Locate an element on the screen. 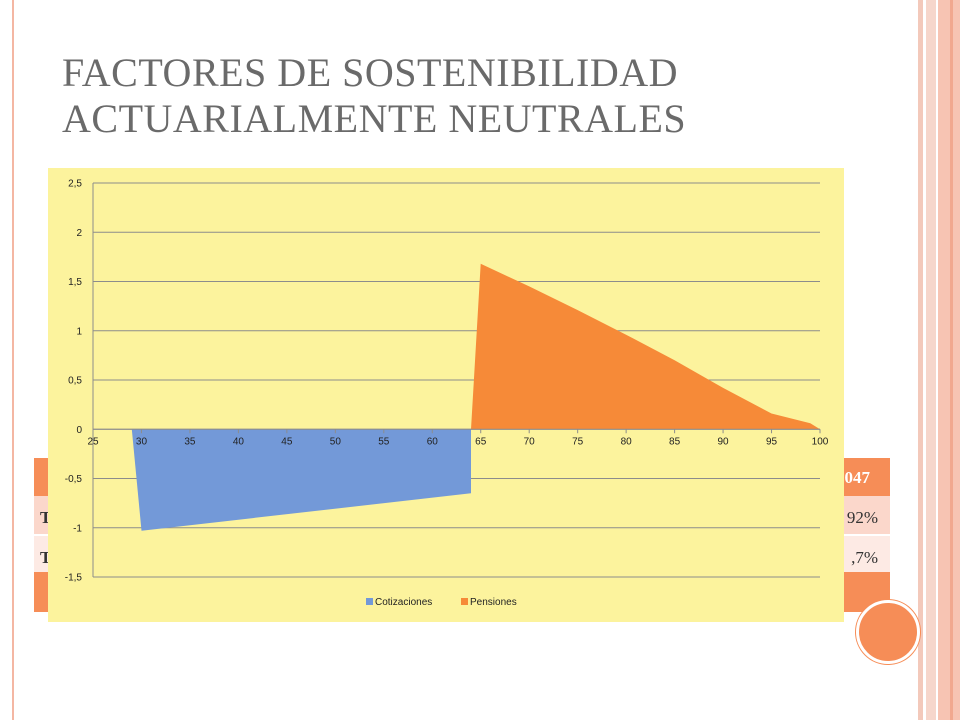  left-border-rule is located at coordinates (13, 360).